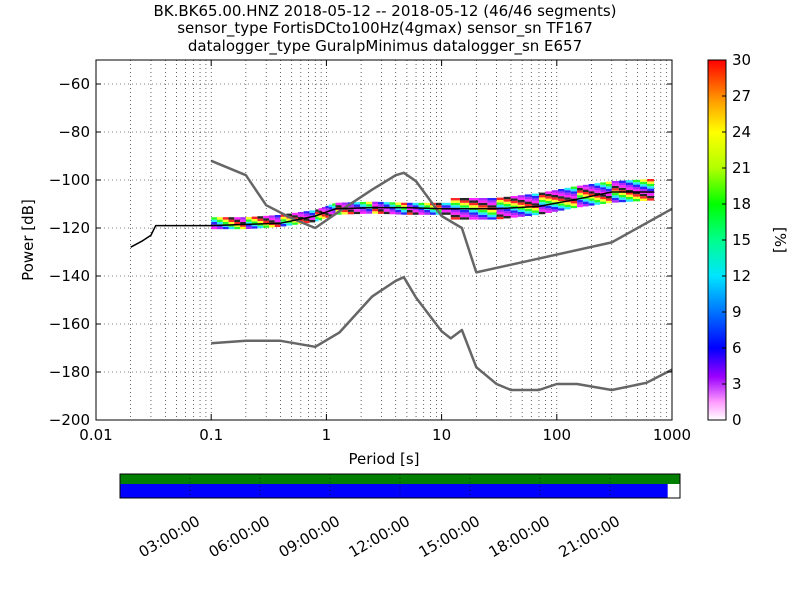 Image resolution: width=800 pixels, height=600 pixels. What do you see at coordinates (737, 348) in the screenshot?
I see `colorbar-tick-label: 6` at bounding box center [737, 348].